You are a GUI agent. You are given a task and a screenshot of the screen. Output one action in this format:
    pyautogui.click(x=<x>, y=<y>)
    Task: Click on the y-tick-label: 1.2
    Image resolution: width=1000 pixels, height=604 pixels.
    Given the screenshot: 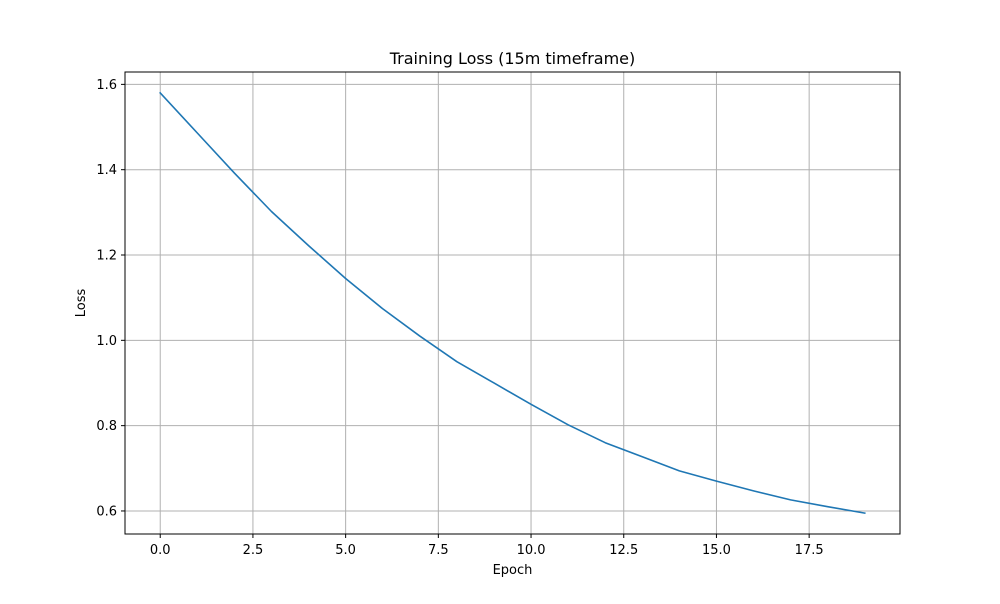 What is the action you would take?
    pyautogui.click(x=106, y=256)
    